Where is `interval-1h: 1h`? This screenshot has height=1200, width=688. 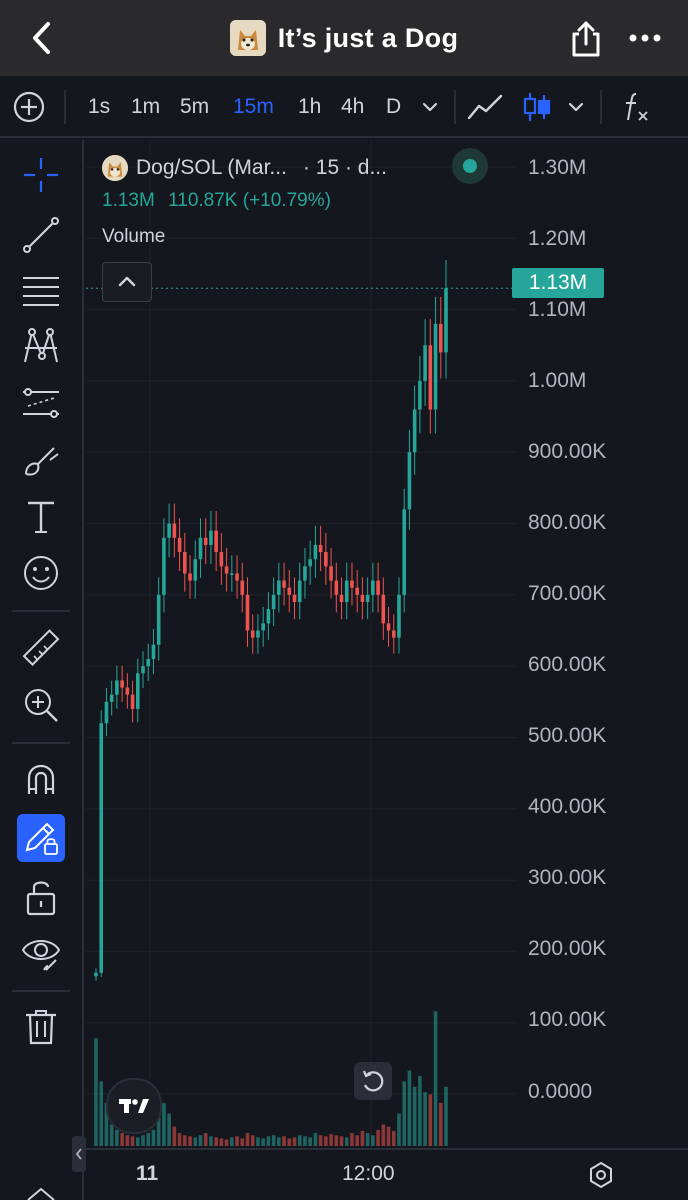 interval-1h: 1h is located at coordinates (310, 106).